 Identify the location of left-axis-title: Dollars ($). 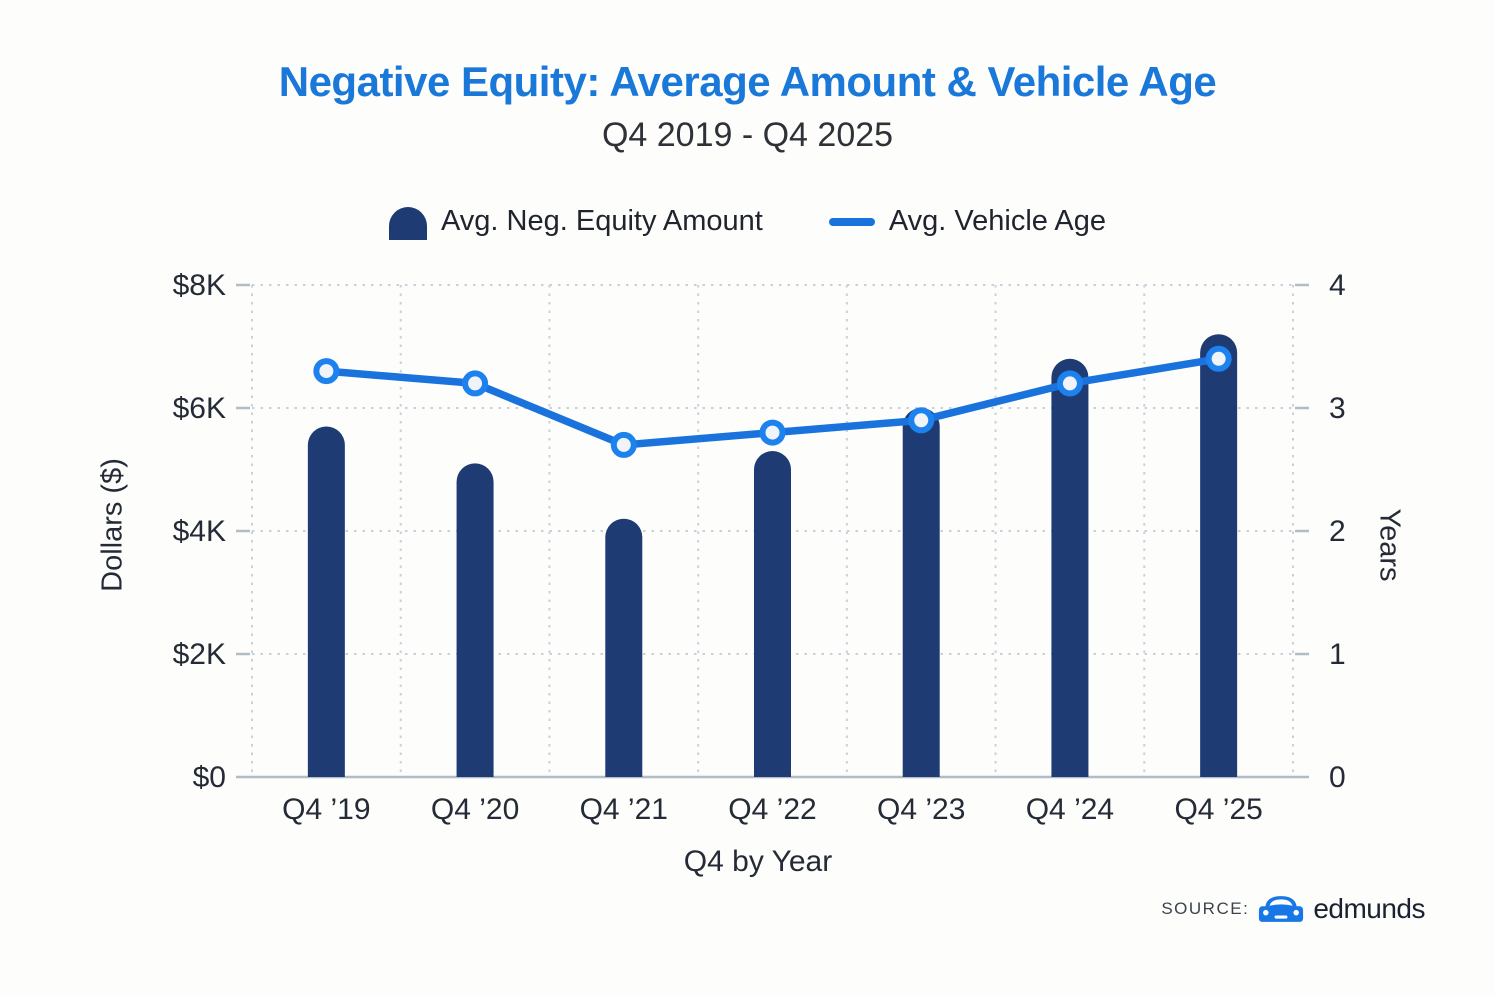
(112, 525).